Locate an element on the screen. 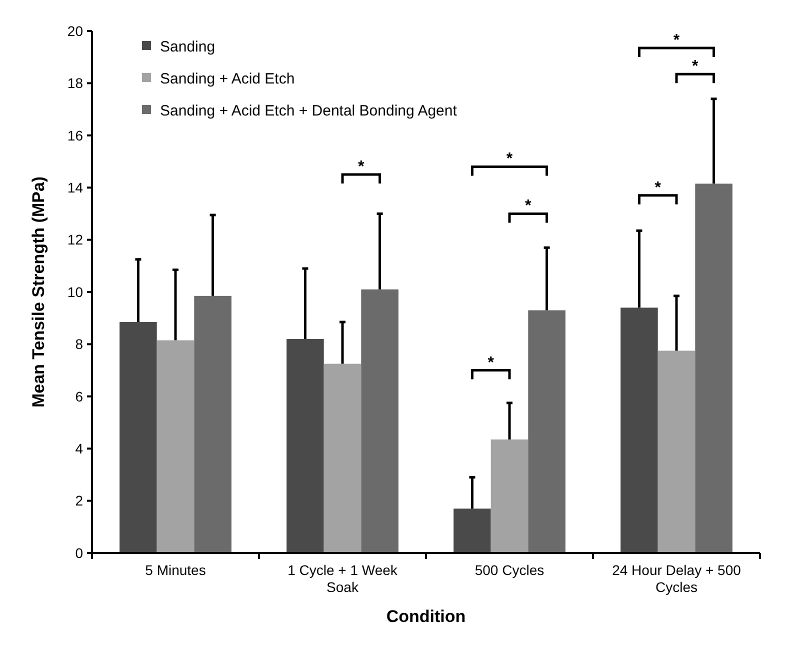 Image resolution: width=801 pixels, height=653 pixels. y-tick-label: 20 is located at coordinates (75, 30).